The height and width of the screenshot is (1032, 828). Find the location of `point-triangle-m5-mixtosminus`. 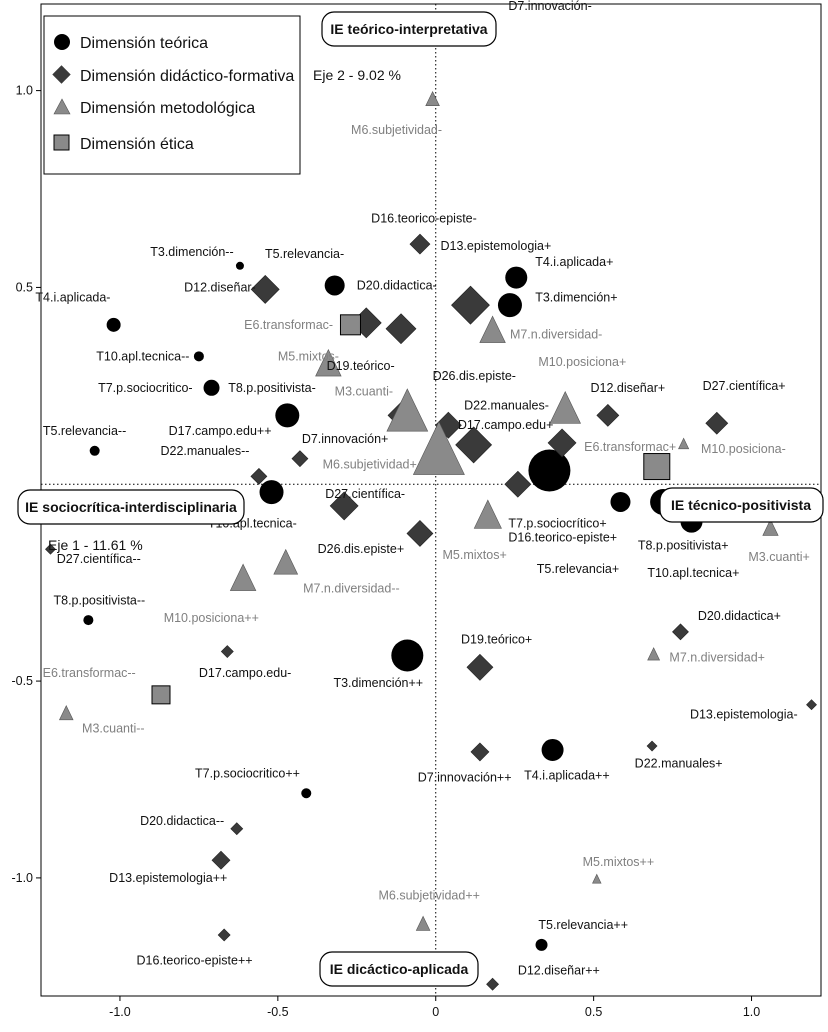

point-triangle-m5-mixtosminus is located at coordinates (328, 362).